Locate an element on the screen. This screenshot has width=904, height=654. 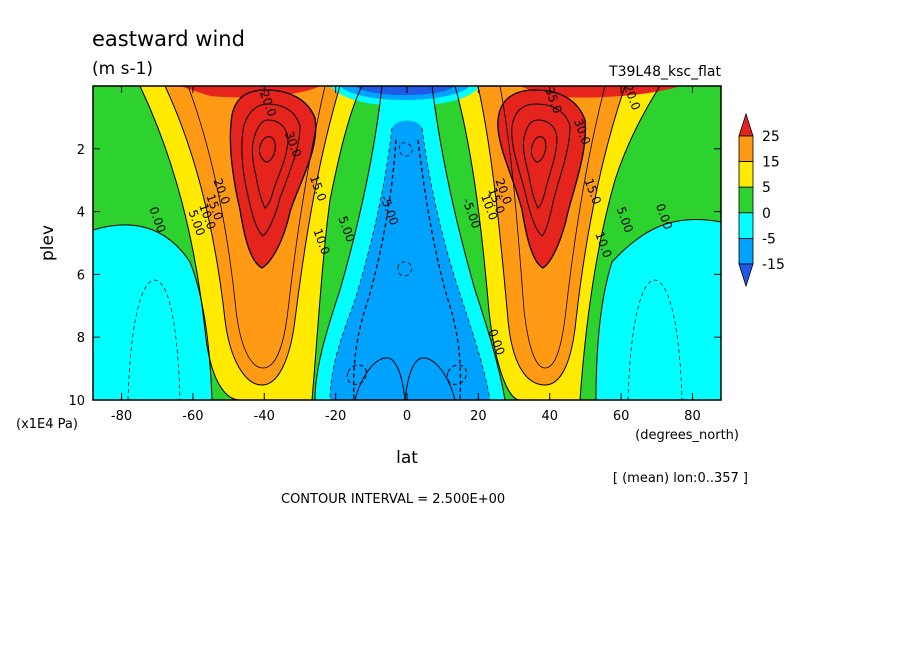
easterly-region-south is located at coordinates (152, 312).